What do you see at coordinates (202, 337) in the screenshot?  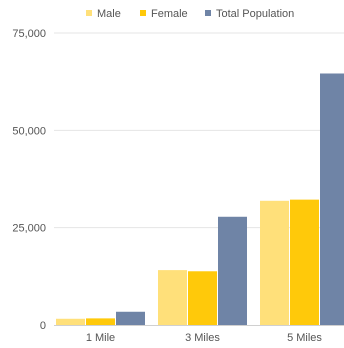 I see `x-tick-label: 3 Miles` at bounding box center [202, 337].